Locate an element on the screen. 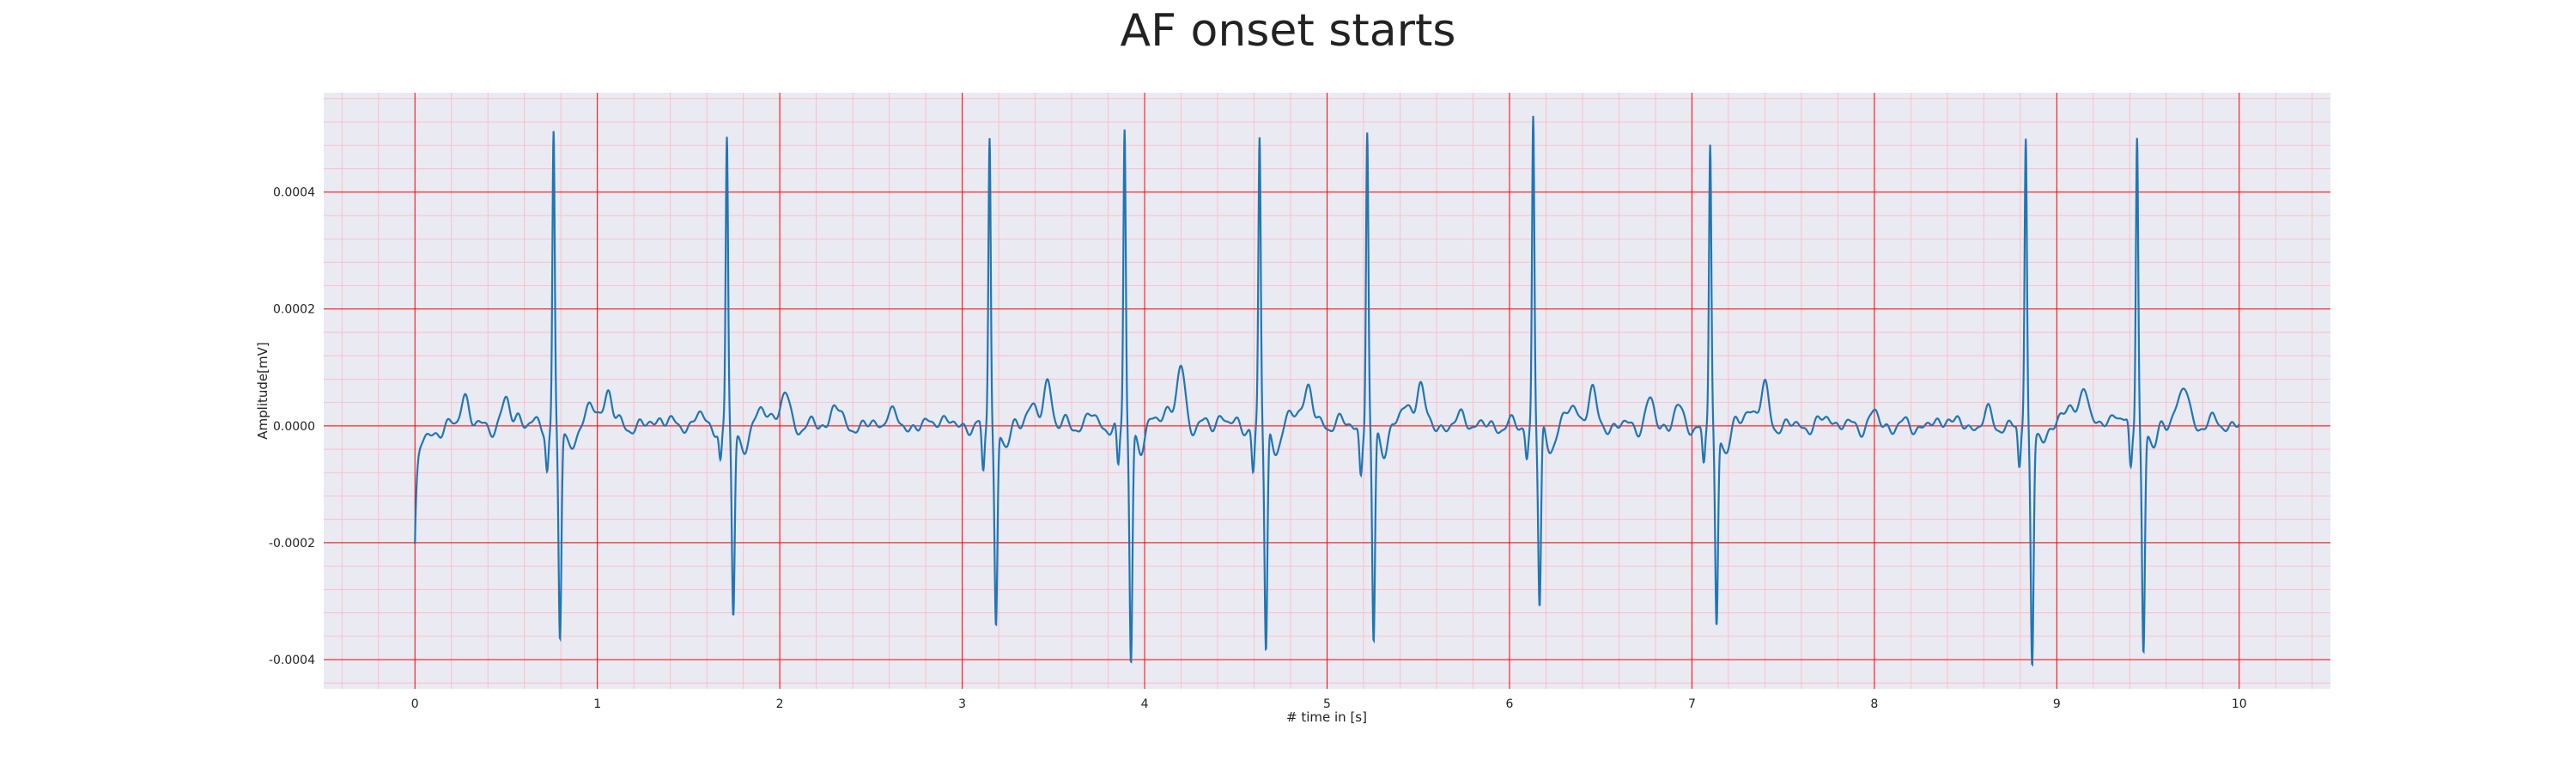  x-tick-label: 2 is located at coordinates (780, 704).